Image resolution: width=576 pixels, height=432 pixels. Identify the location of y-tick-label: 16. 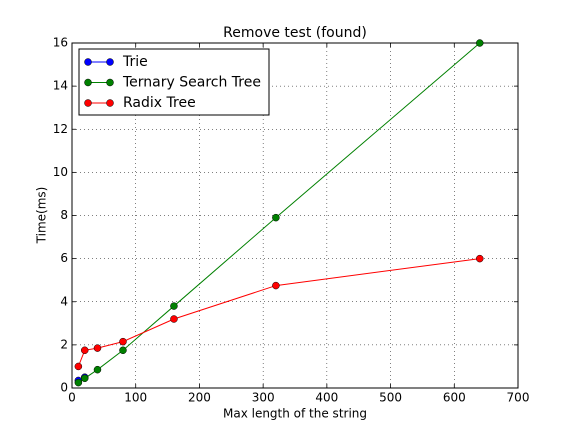
(60, 43).